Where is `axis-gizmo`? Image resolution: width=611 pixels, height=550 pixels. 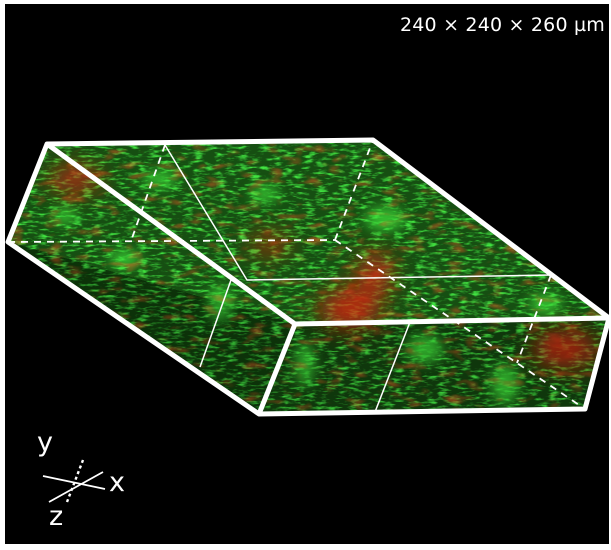 axis-gizmo is located at coordinates (74, 481).